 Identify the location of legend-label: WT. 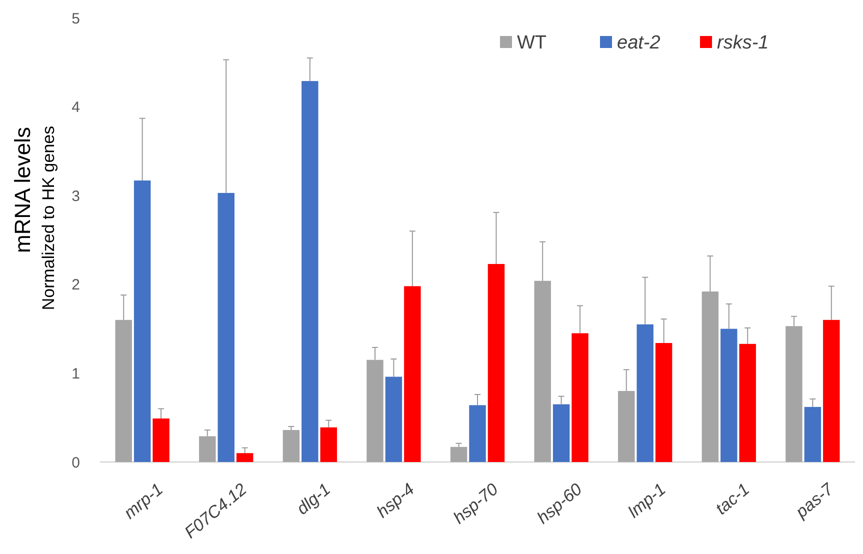
(532, 43).